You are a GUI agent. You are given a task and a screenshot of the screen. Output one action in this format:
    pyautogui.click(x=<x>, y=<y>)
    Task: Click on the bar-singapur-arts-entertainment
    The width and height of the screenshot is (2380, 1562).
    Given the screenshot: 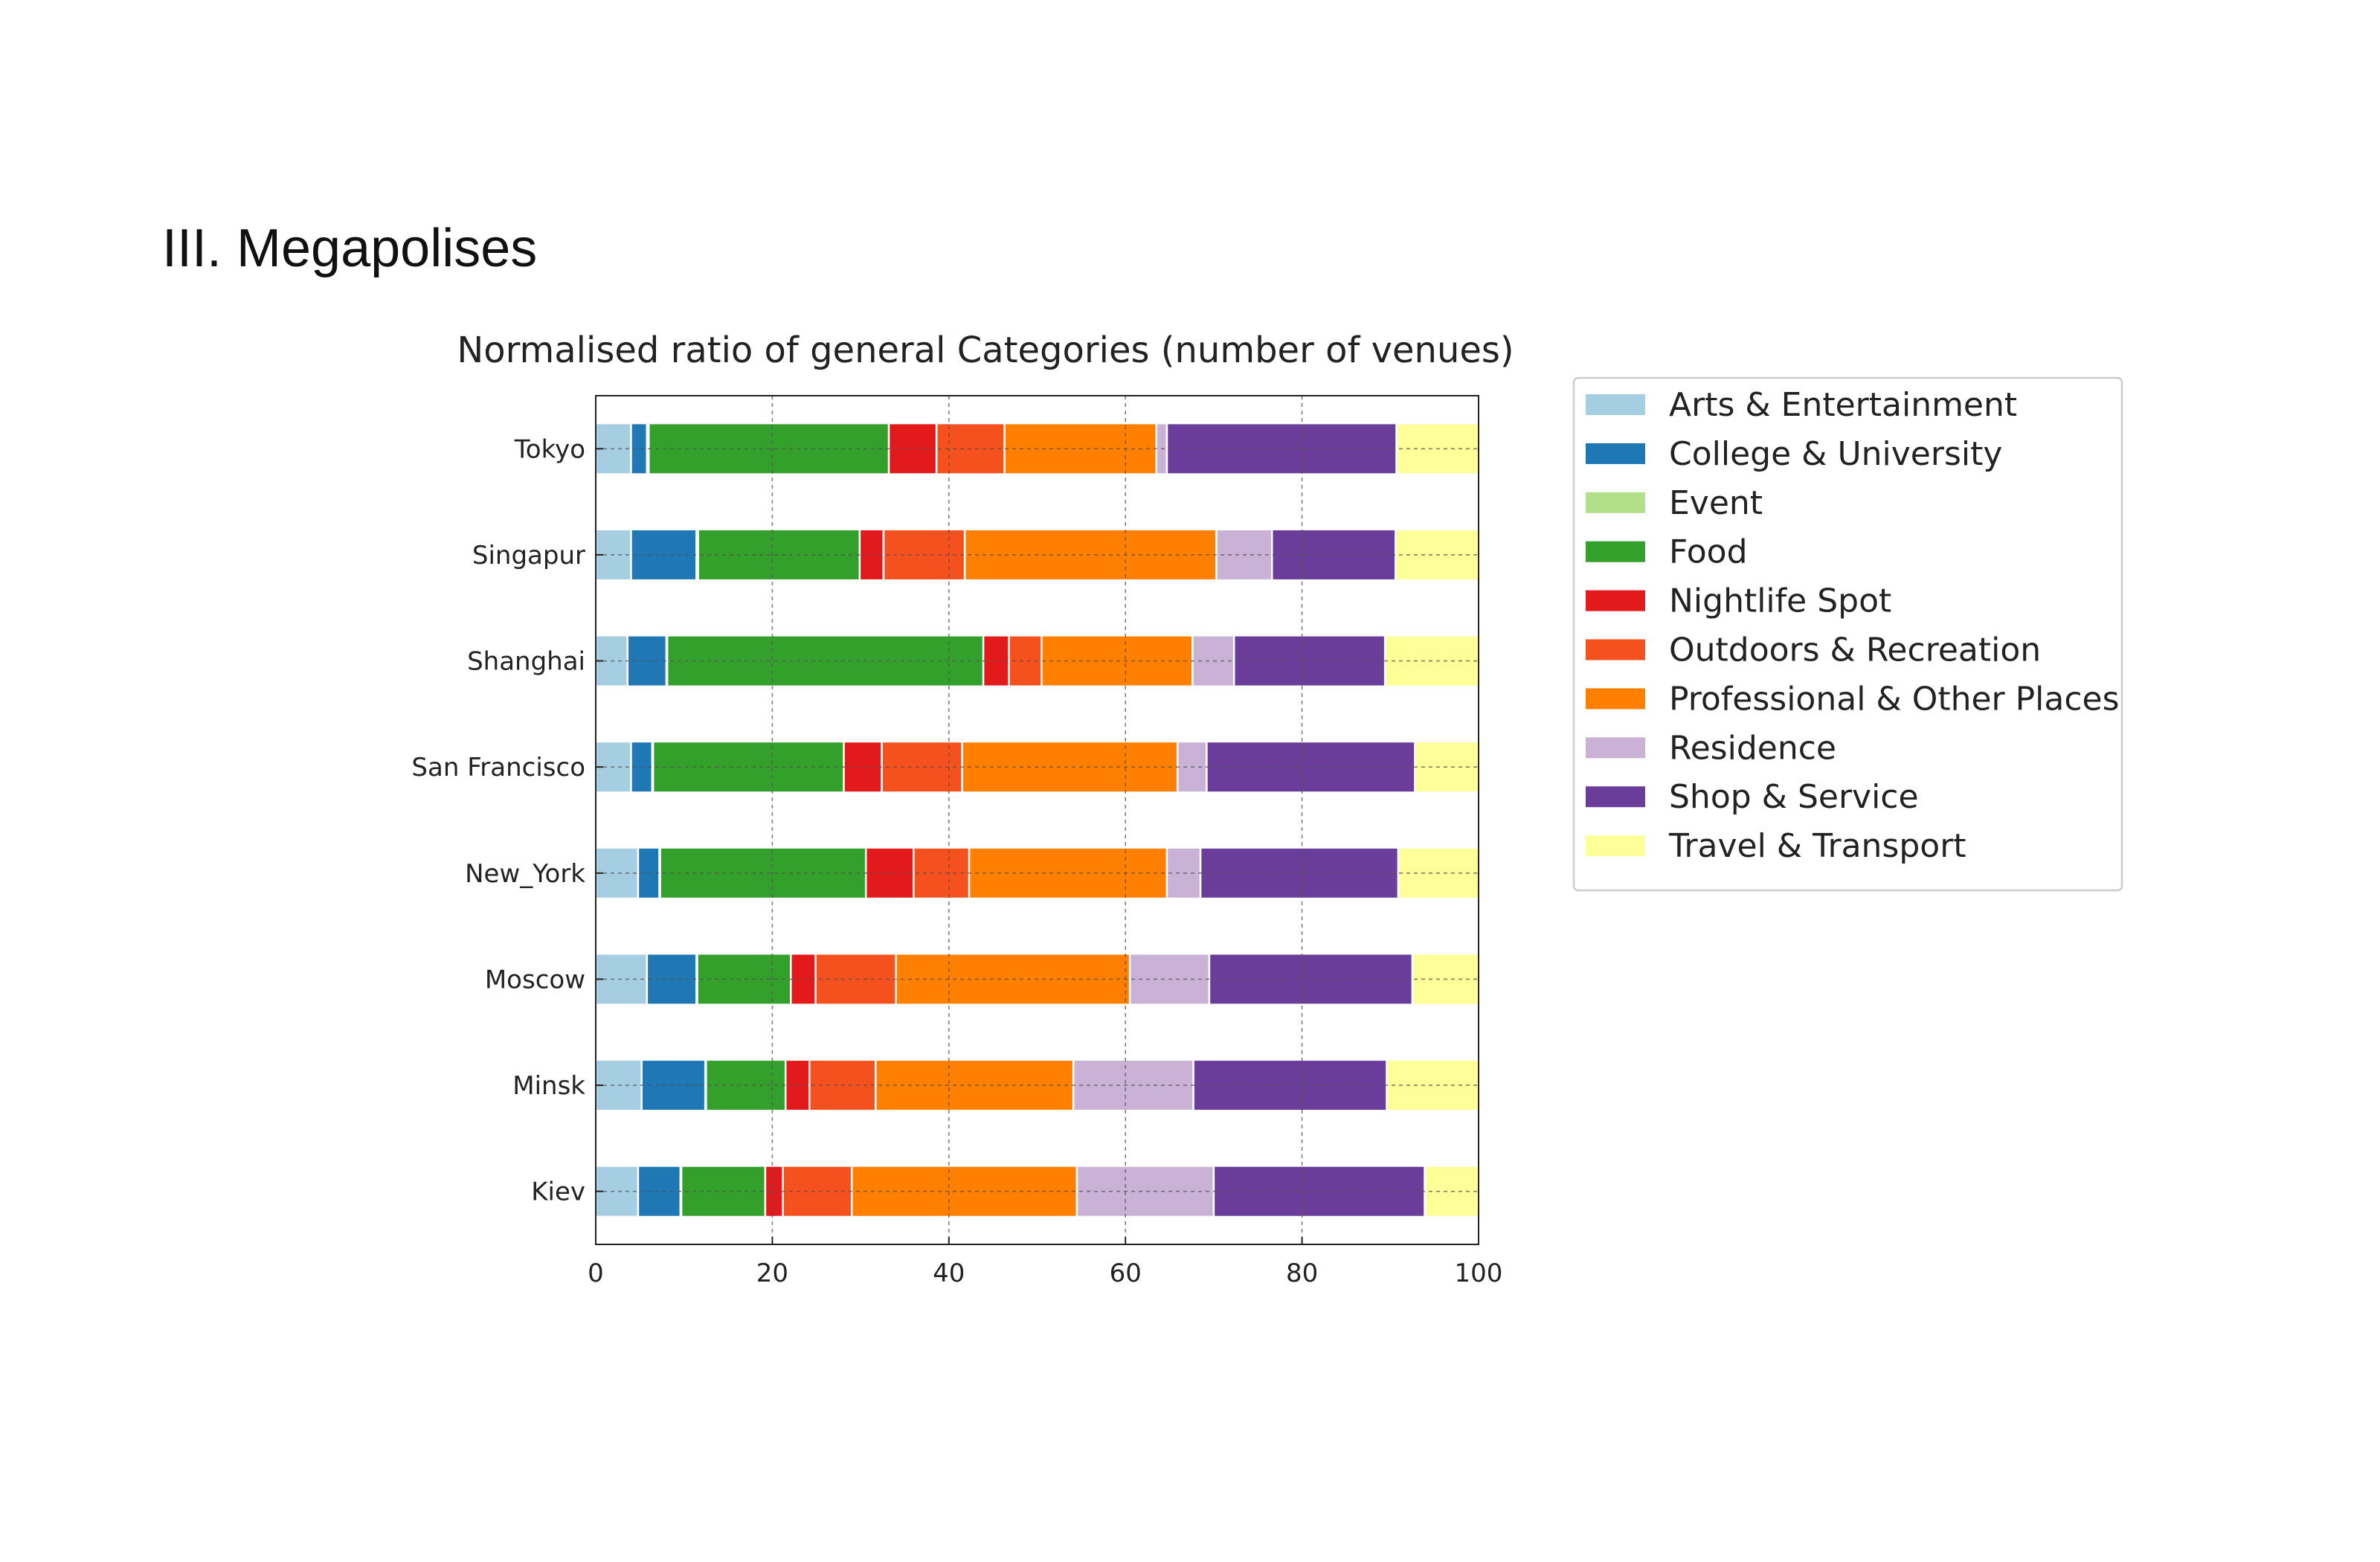 What is the action you would take?
    pyautogui.click(x=613, y=555)
    